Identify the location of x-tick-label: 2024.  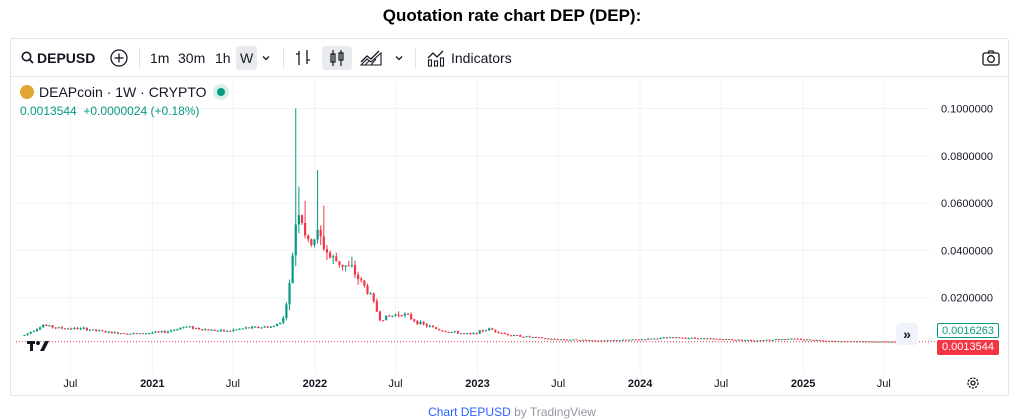
(640, 384).